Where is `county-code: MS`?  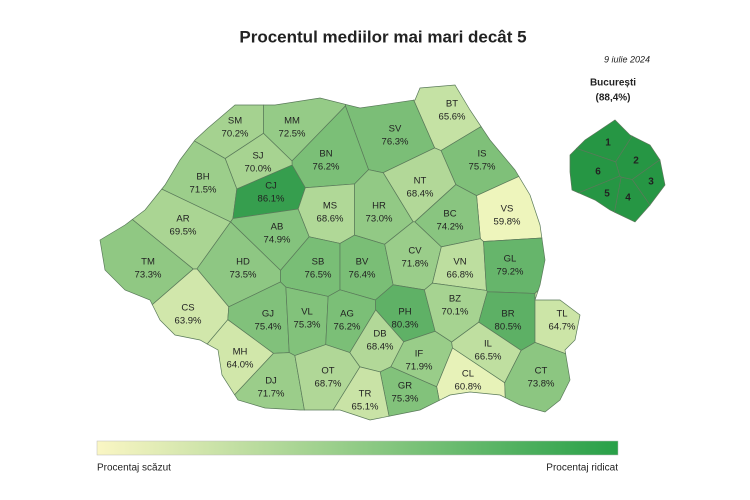
county-code: MS is located at coordinates (330, 206).